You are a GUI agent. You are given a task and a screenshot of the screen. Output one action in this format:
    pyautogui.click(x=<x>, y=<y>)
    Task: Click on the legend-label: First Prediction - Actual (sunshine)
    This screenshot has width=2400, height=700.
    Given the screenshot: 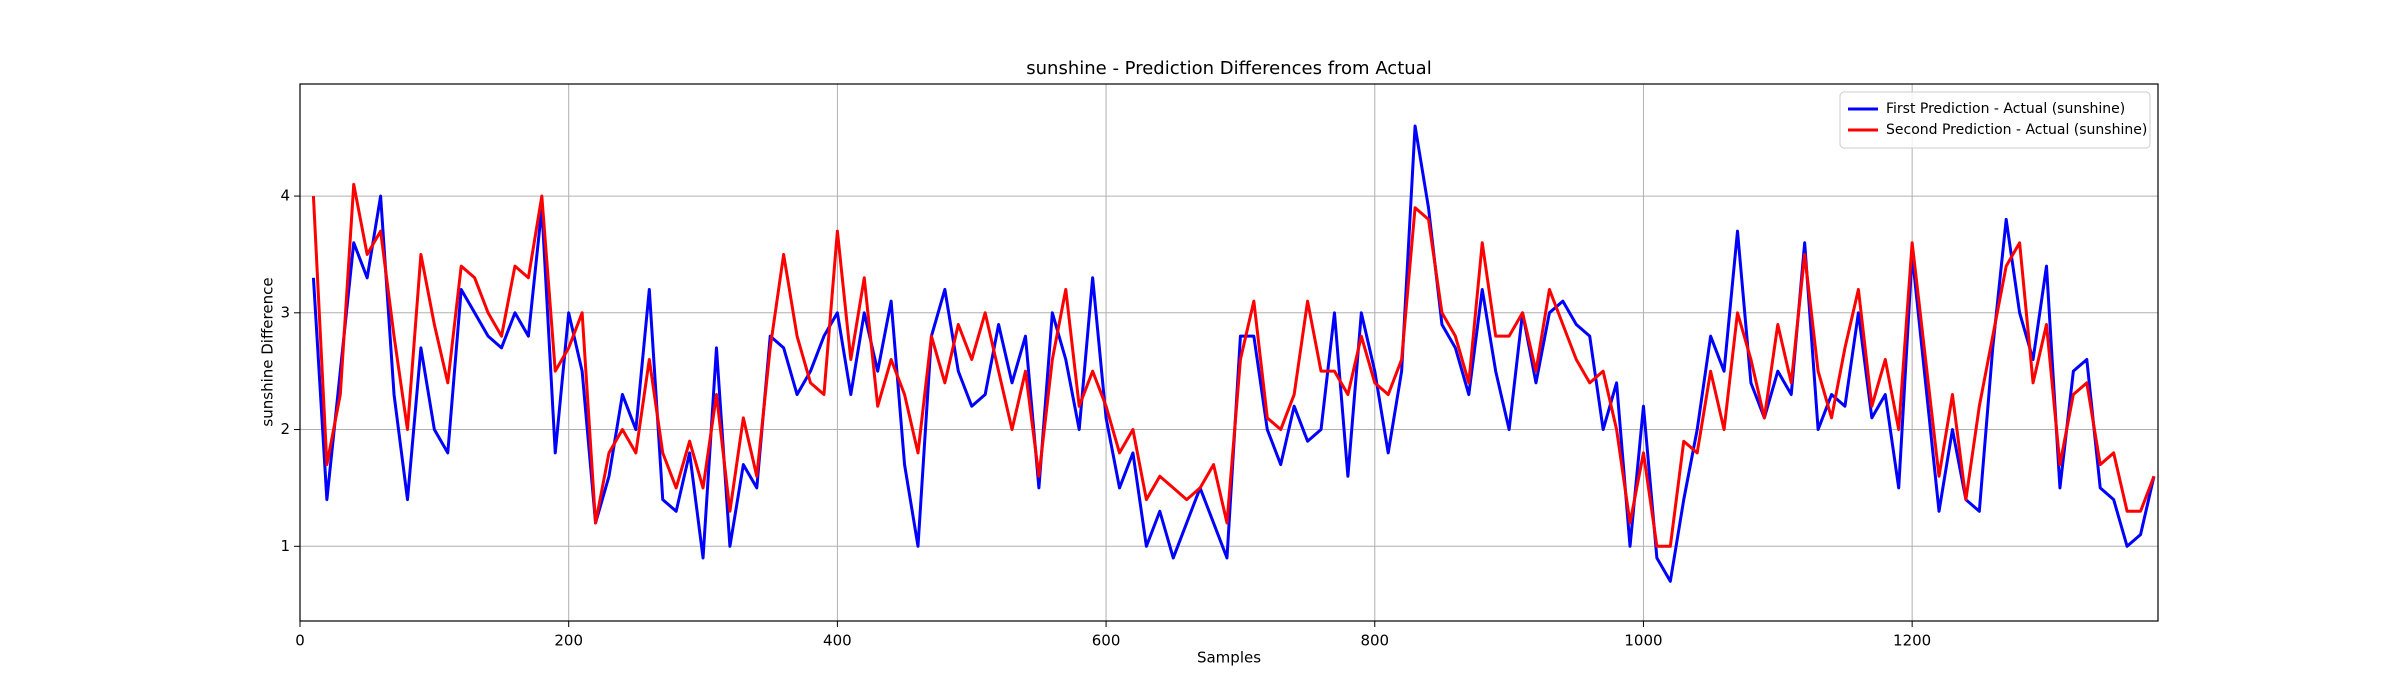 What is the action you would take?
    pyautogui.click(x=2005, y=109)
    